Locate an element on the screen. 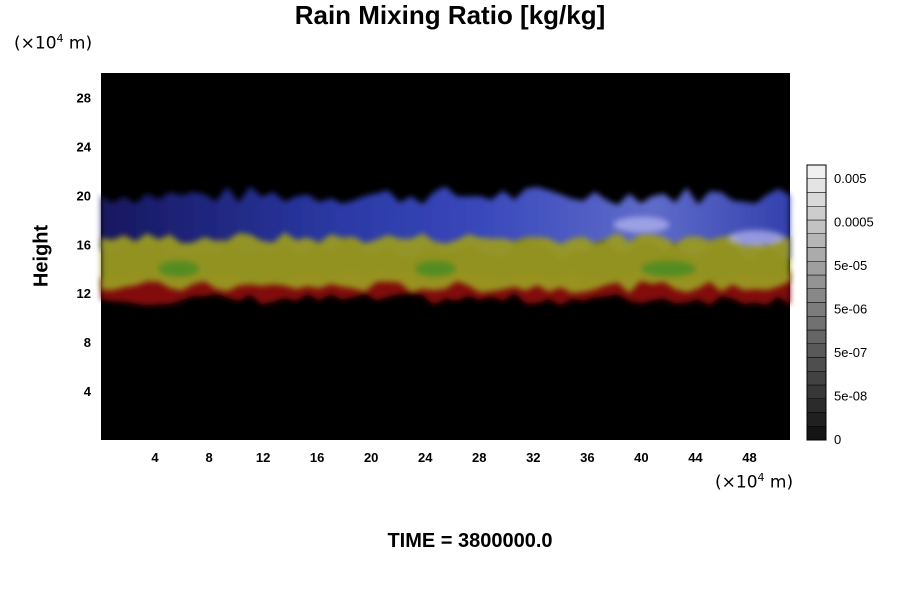 The width and height of the screenshot is (900, 600). x-tick-label: 4 is located at coordinates (155, 457).